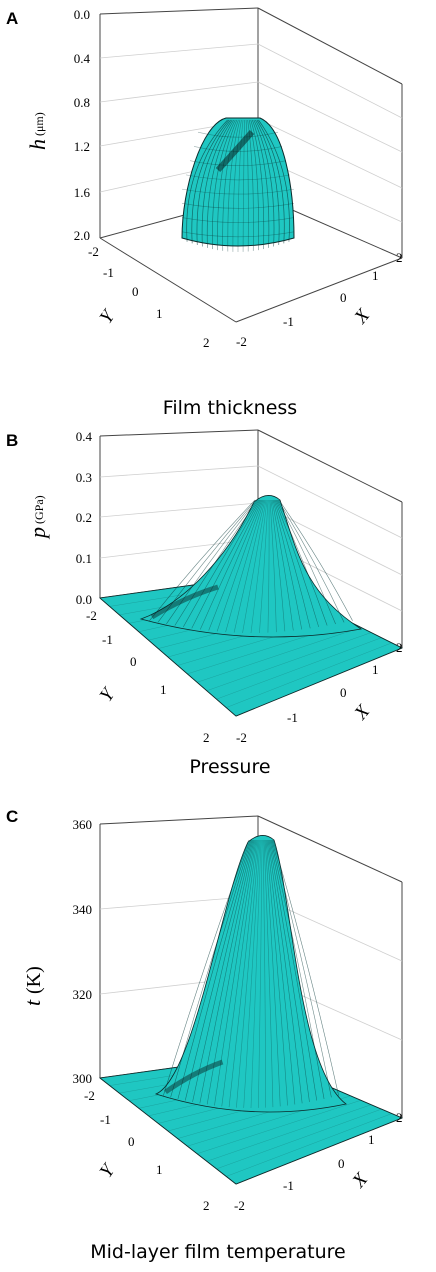 Image resolution: width=436 pixels, height=1272 pixels. What do you see at coordinates (206, 737) in the screenshot?
I see `y-tick-b-4: 2` at bounding box center [206, 737].